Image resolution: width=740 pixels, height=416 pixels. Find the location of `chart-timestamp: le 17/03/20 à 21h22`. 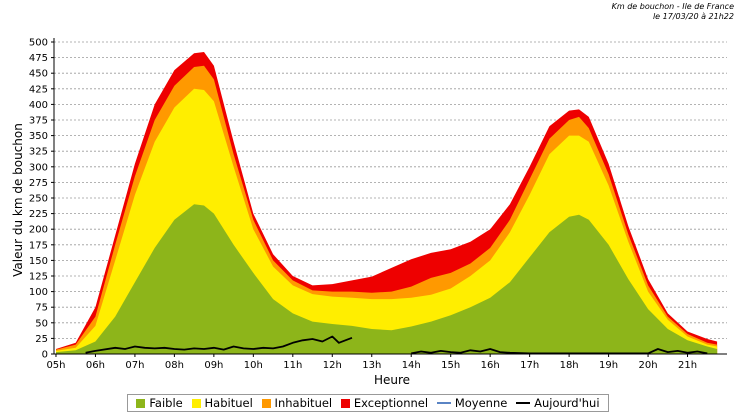

chart-timestamp: le 17/03/20 à 21h22 is located at coordinates (693, 16).